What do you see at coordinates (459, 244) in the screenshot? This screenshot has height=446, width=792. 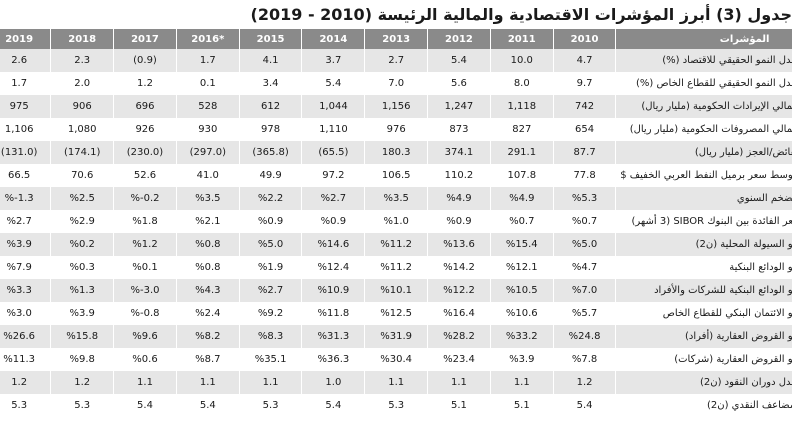 I see `indicator-value-cell: %13.6` at bounding box center [459, 244].